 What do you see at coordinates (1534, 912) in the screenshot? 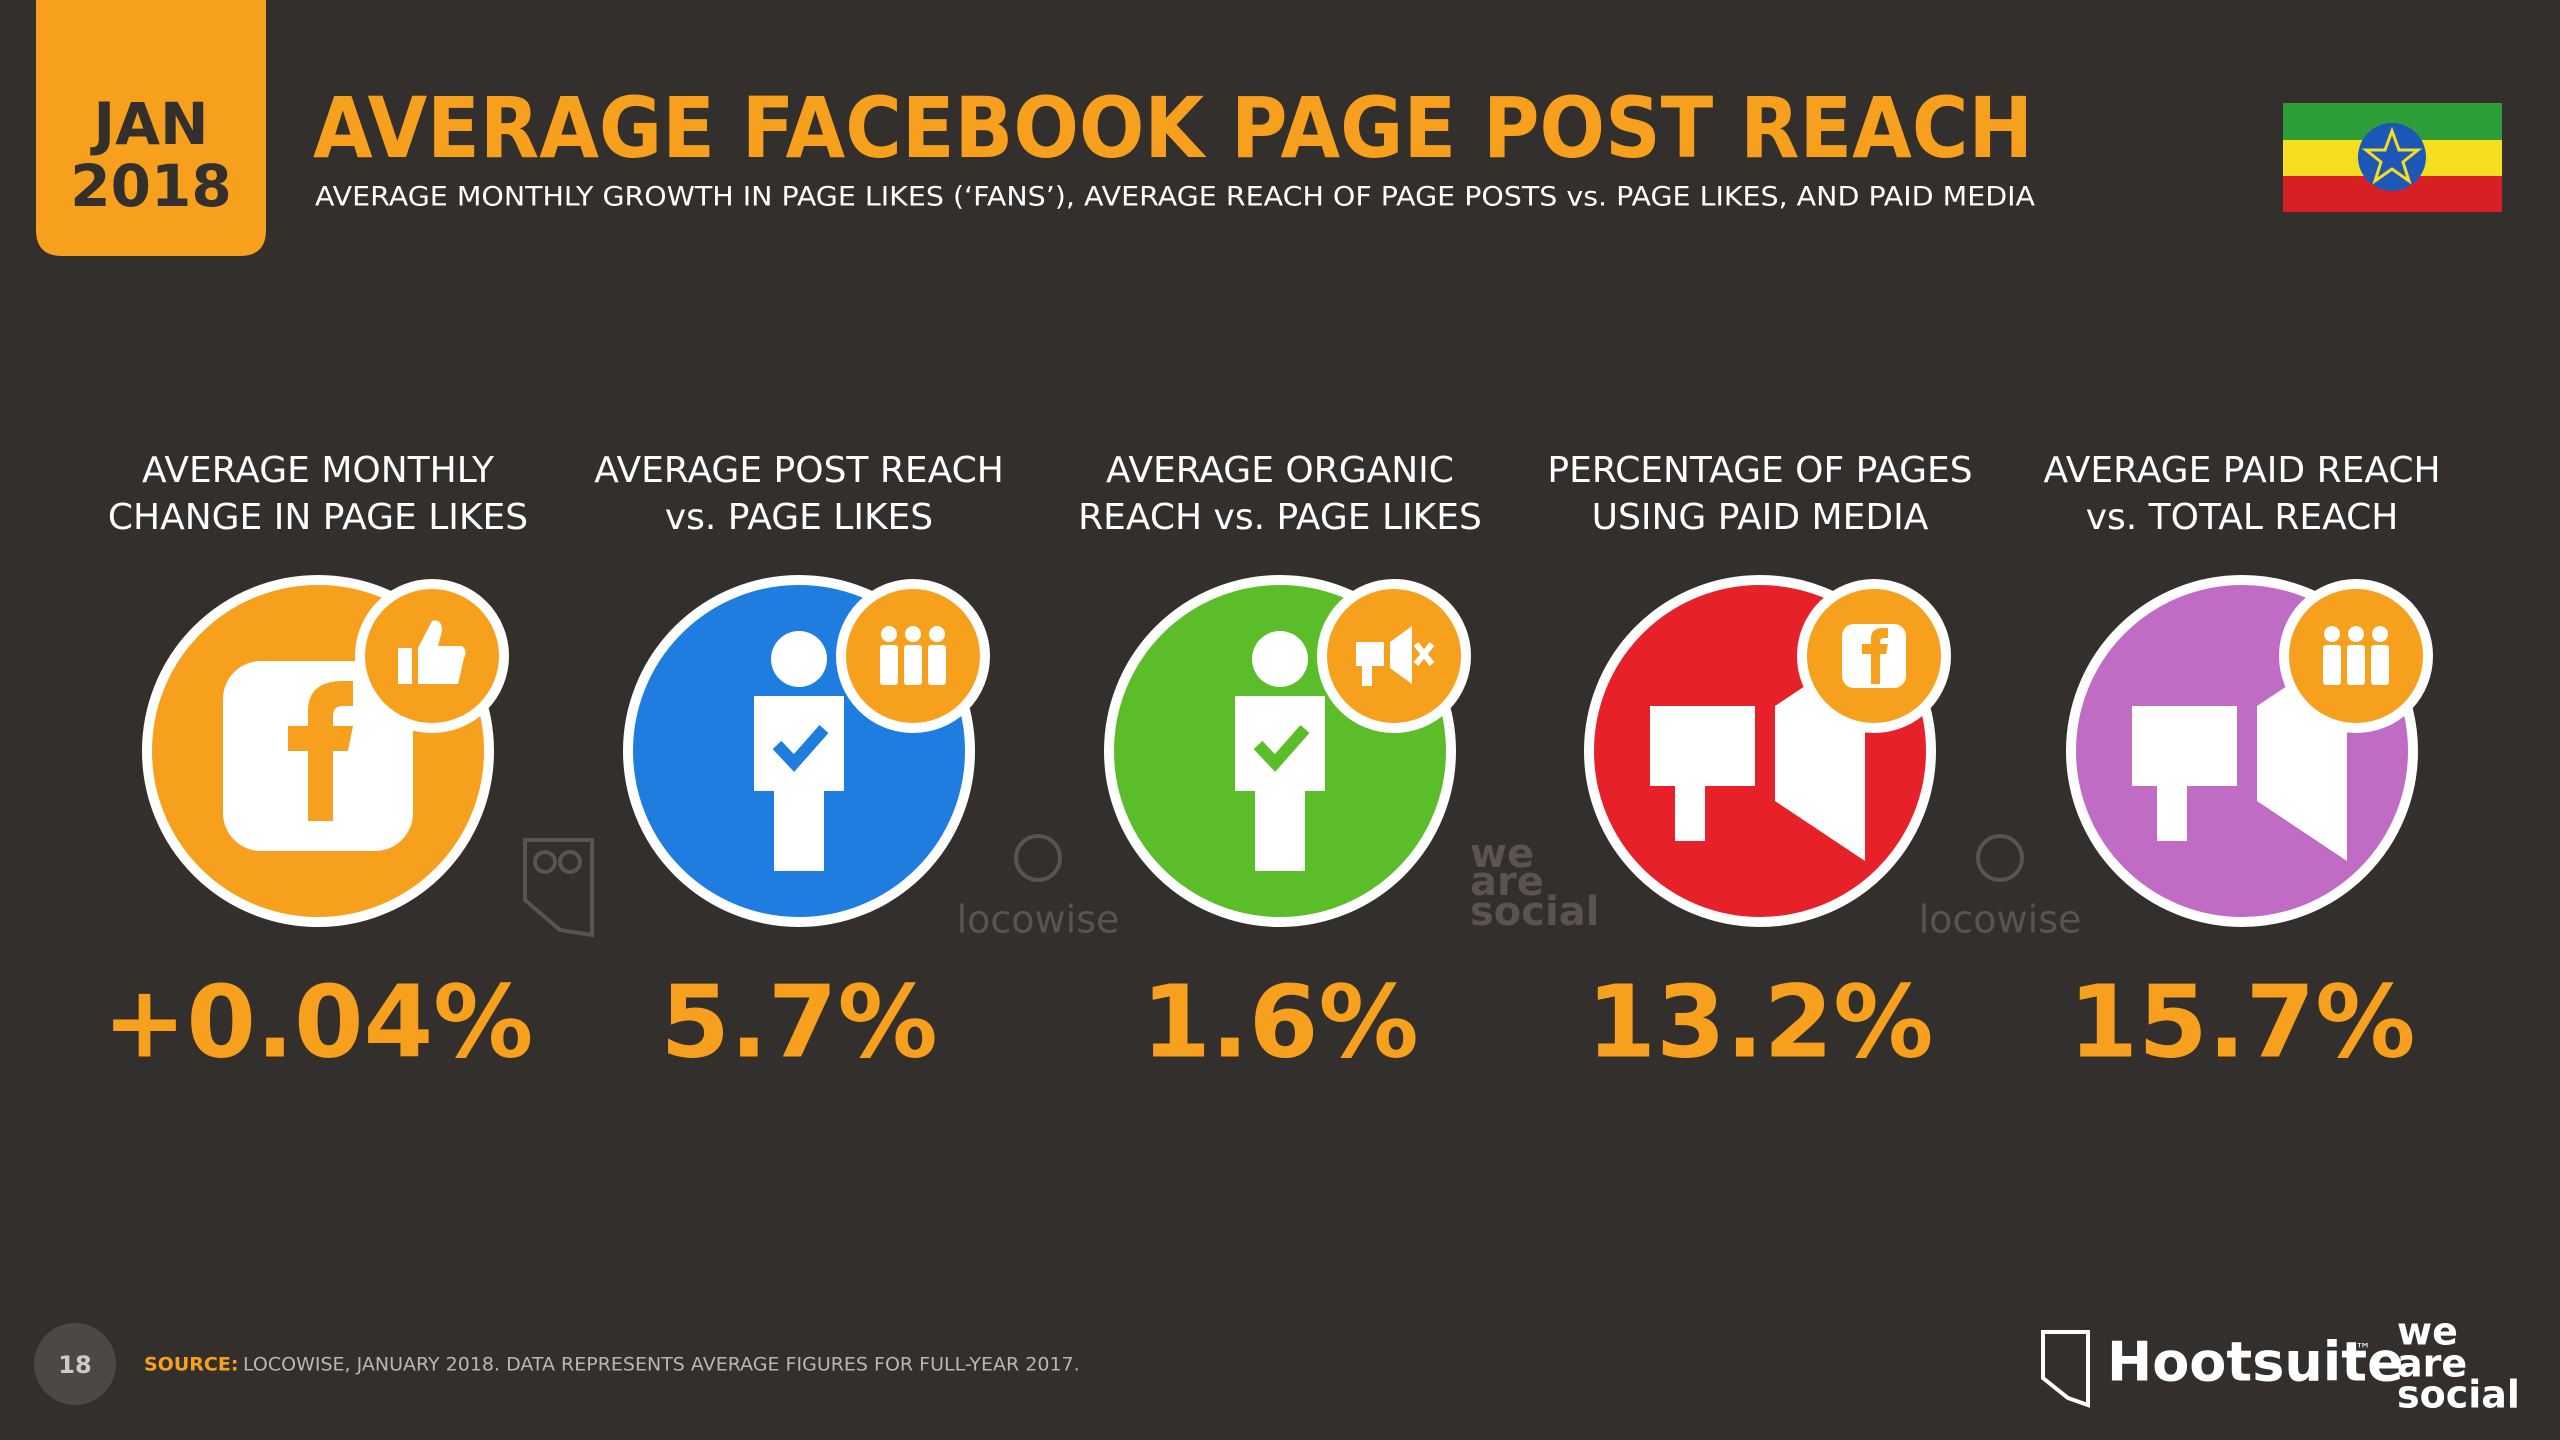
I see `watermark: social` at bounding box center [1534, 912].